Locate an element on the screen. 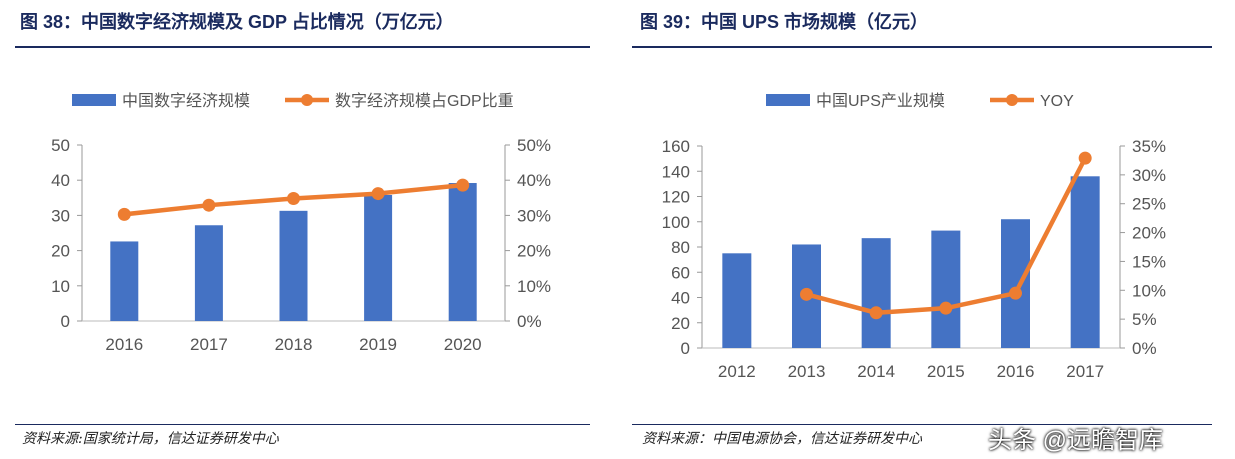 Image resolution: width=1235 pixels, height=459 pixels. y-tick-label: 60 is located at coordinates (680, 272).